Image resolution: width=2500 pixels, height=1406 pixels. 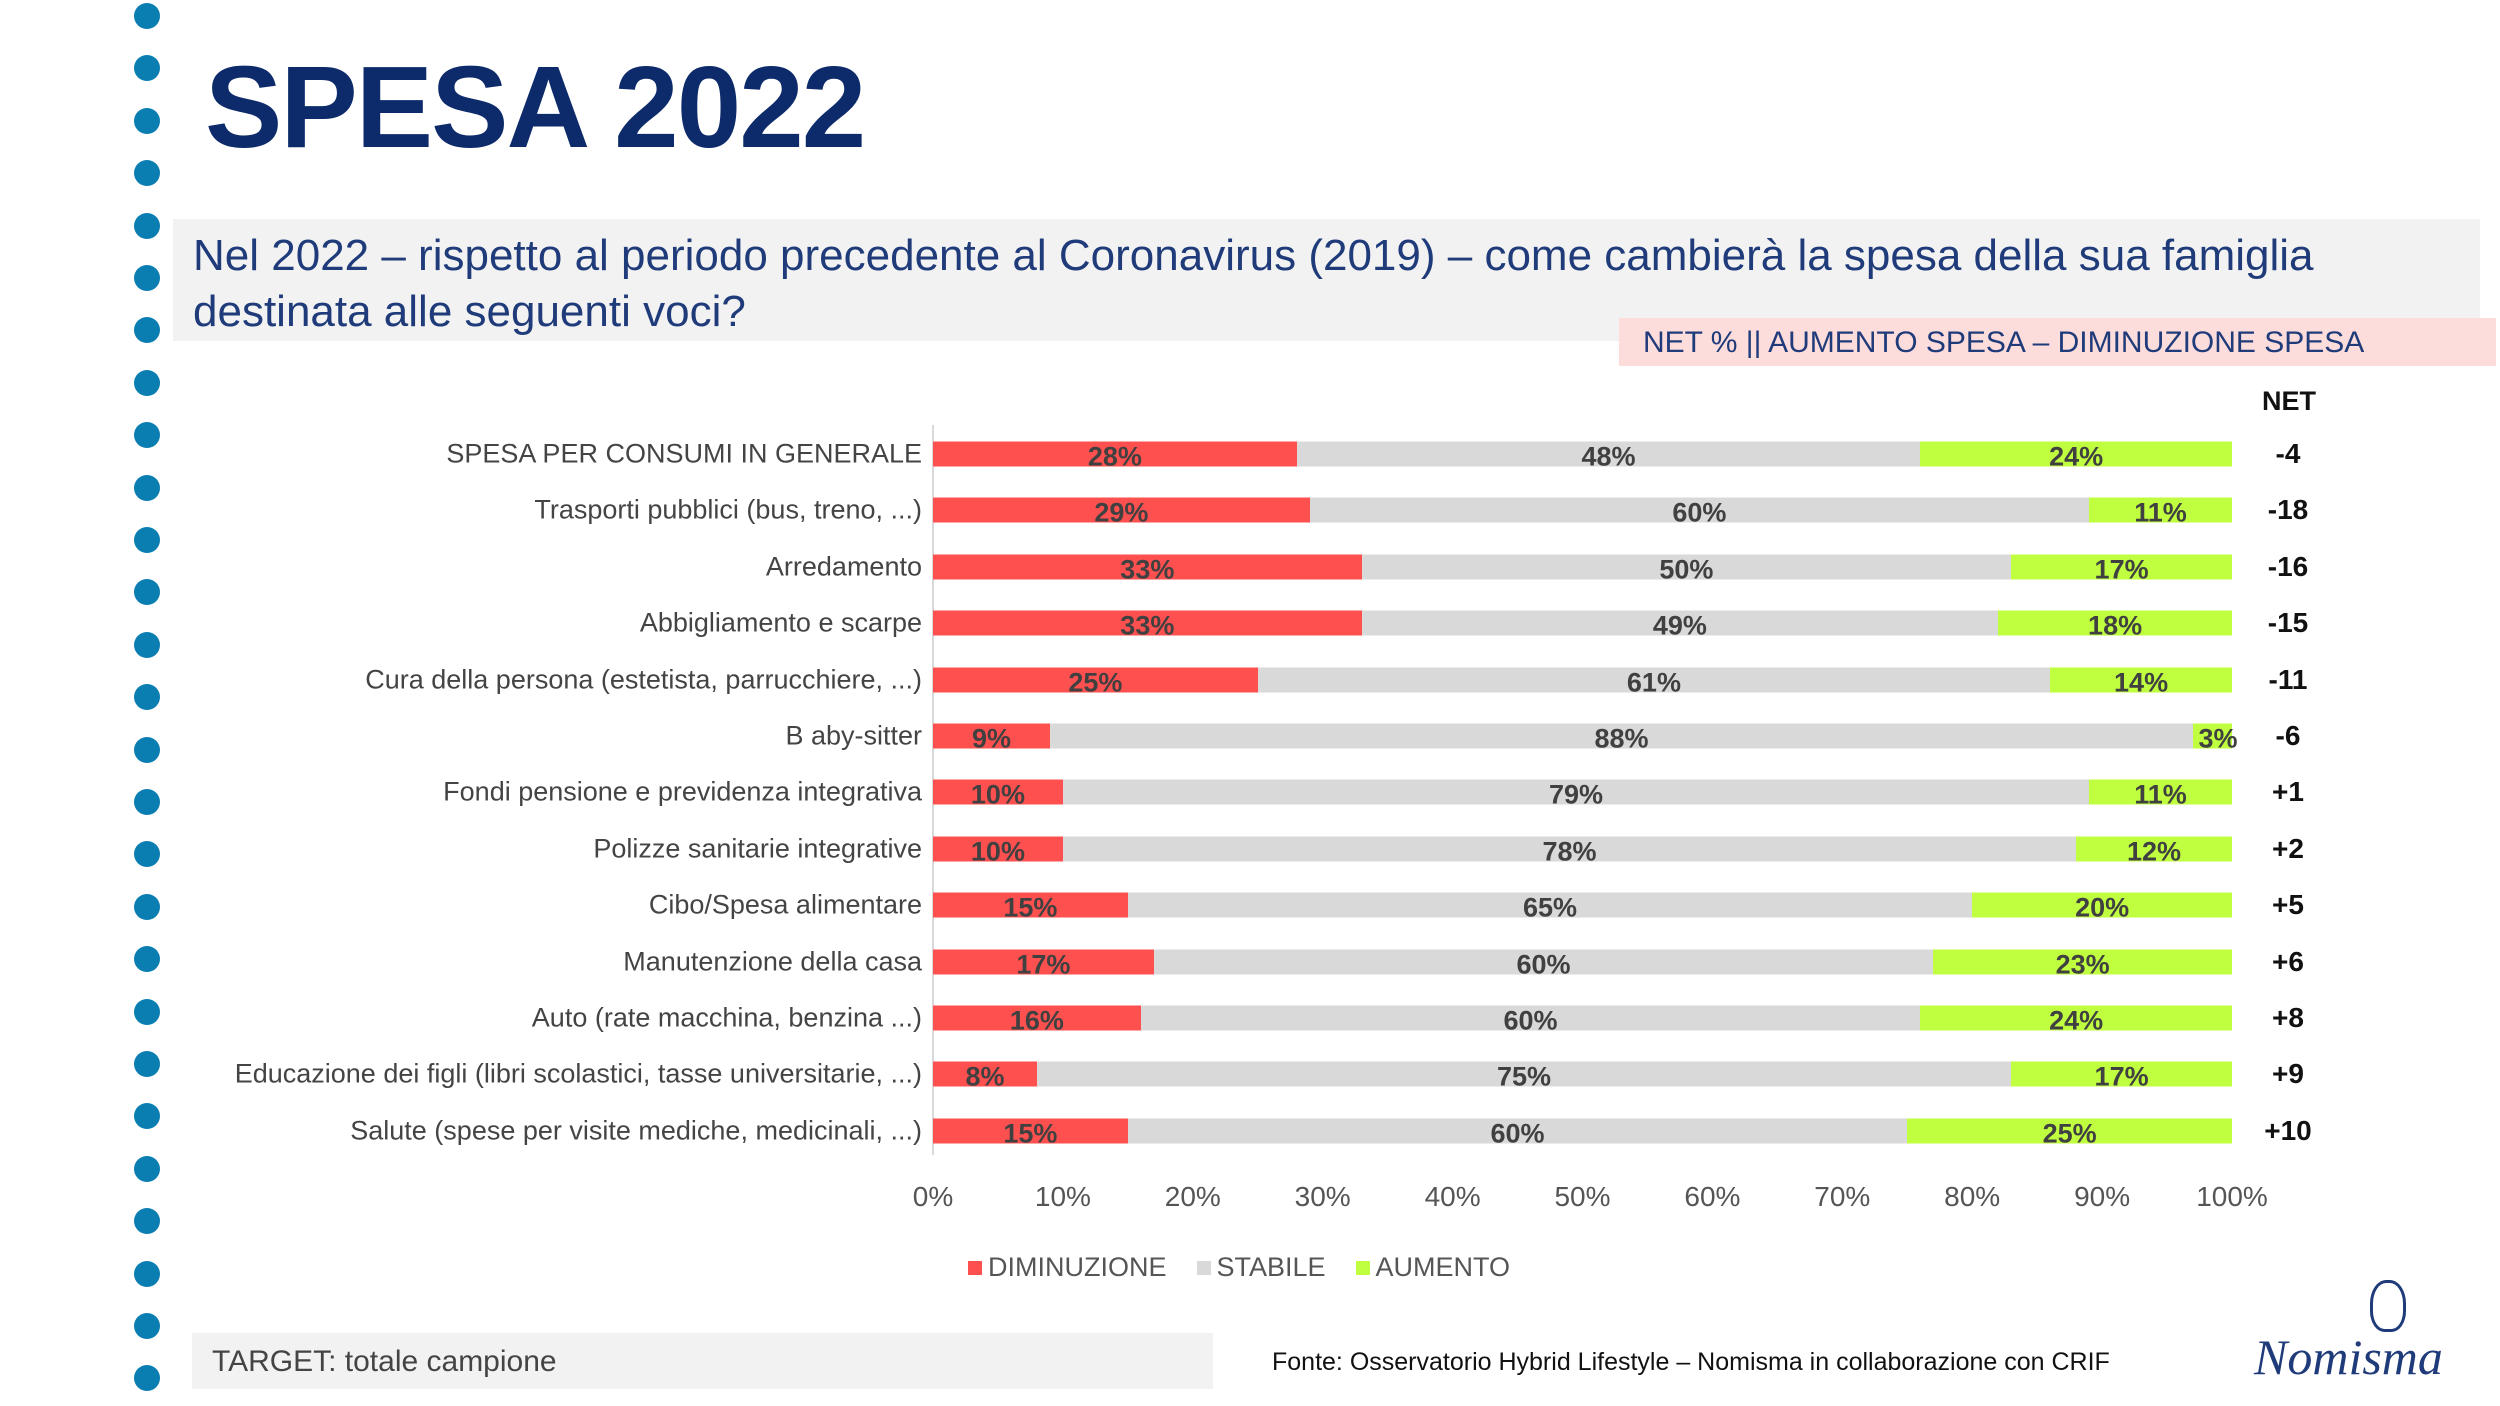 I want to click on data-label: 10%, so click(x=997, y=794).